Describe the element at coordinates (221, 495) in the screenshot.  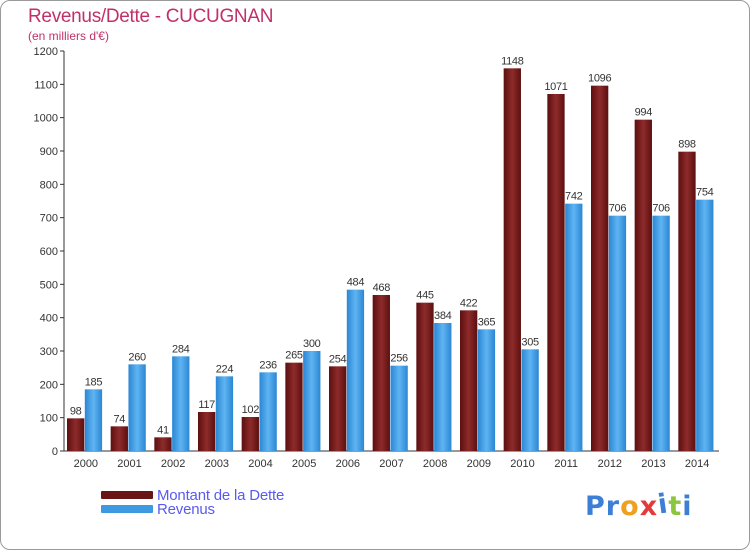
I see `legend-label-debt: Montant de la Dette` at that location.